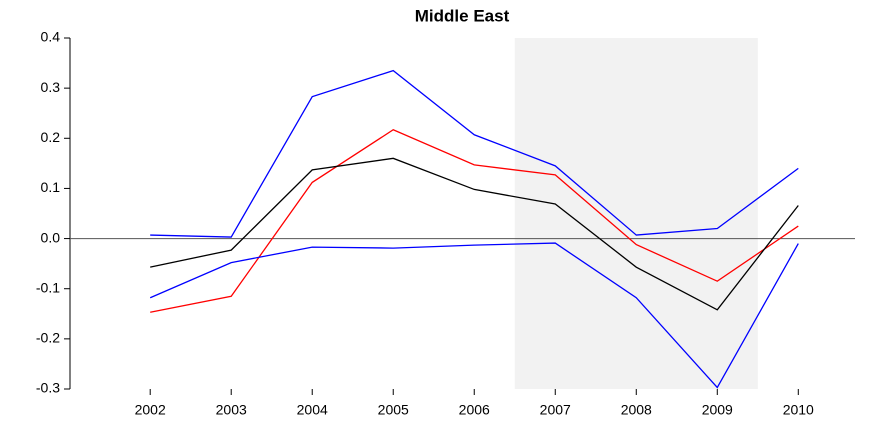  Describe the element at coordinates (51, 37) in the screenshot. I see `y-tick-label: 0.4` at that location.